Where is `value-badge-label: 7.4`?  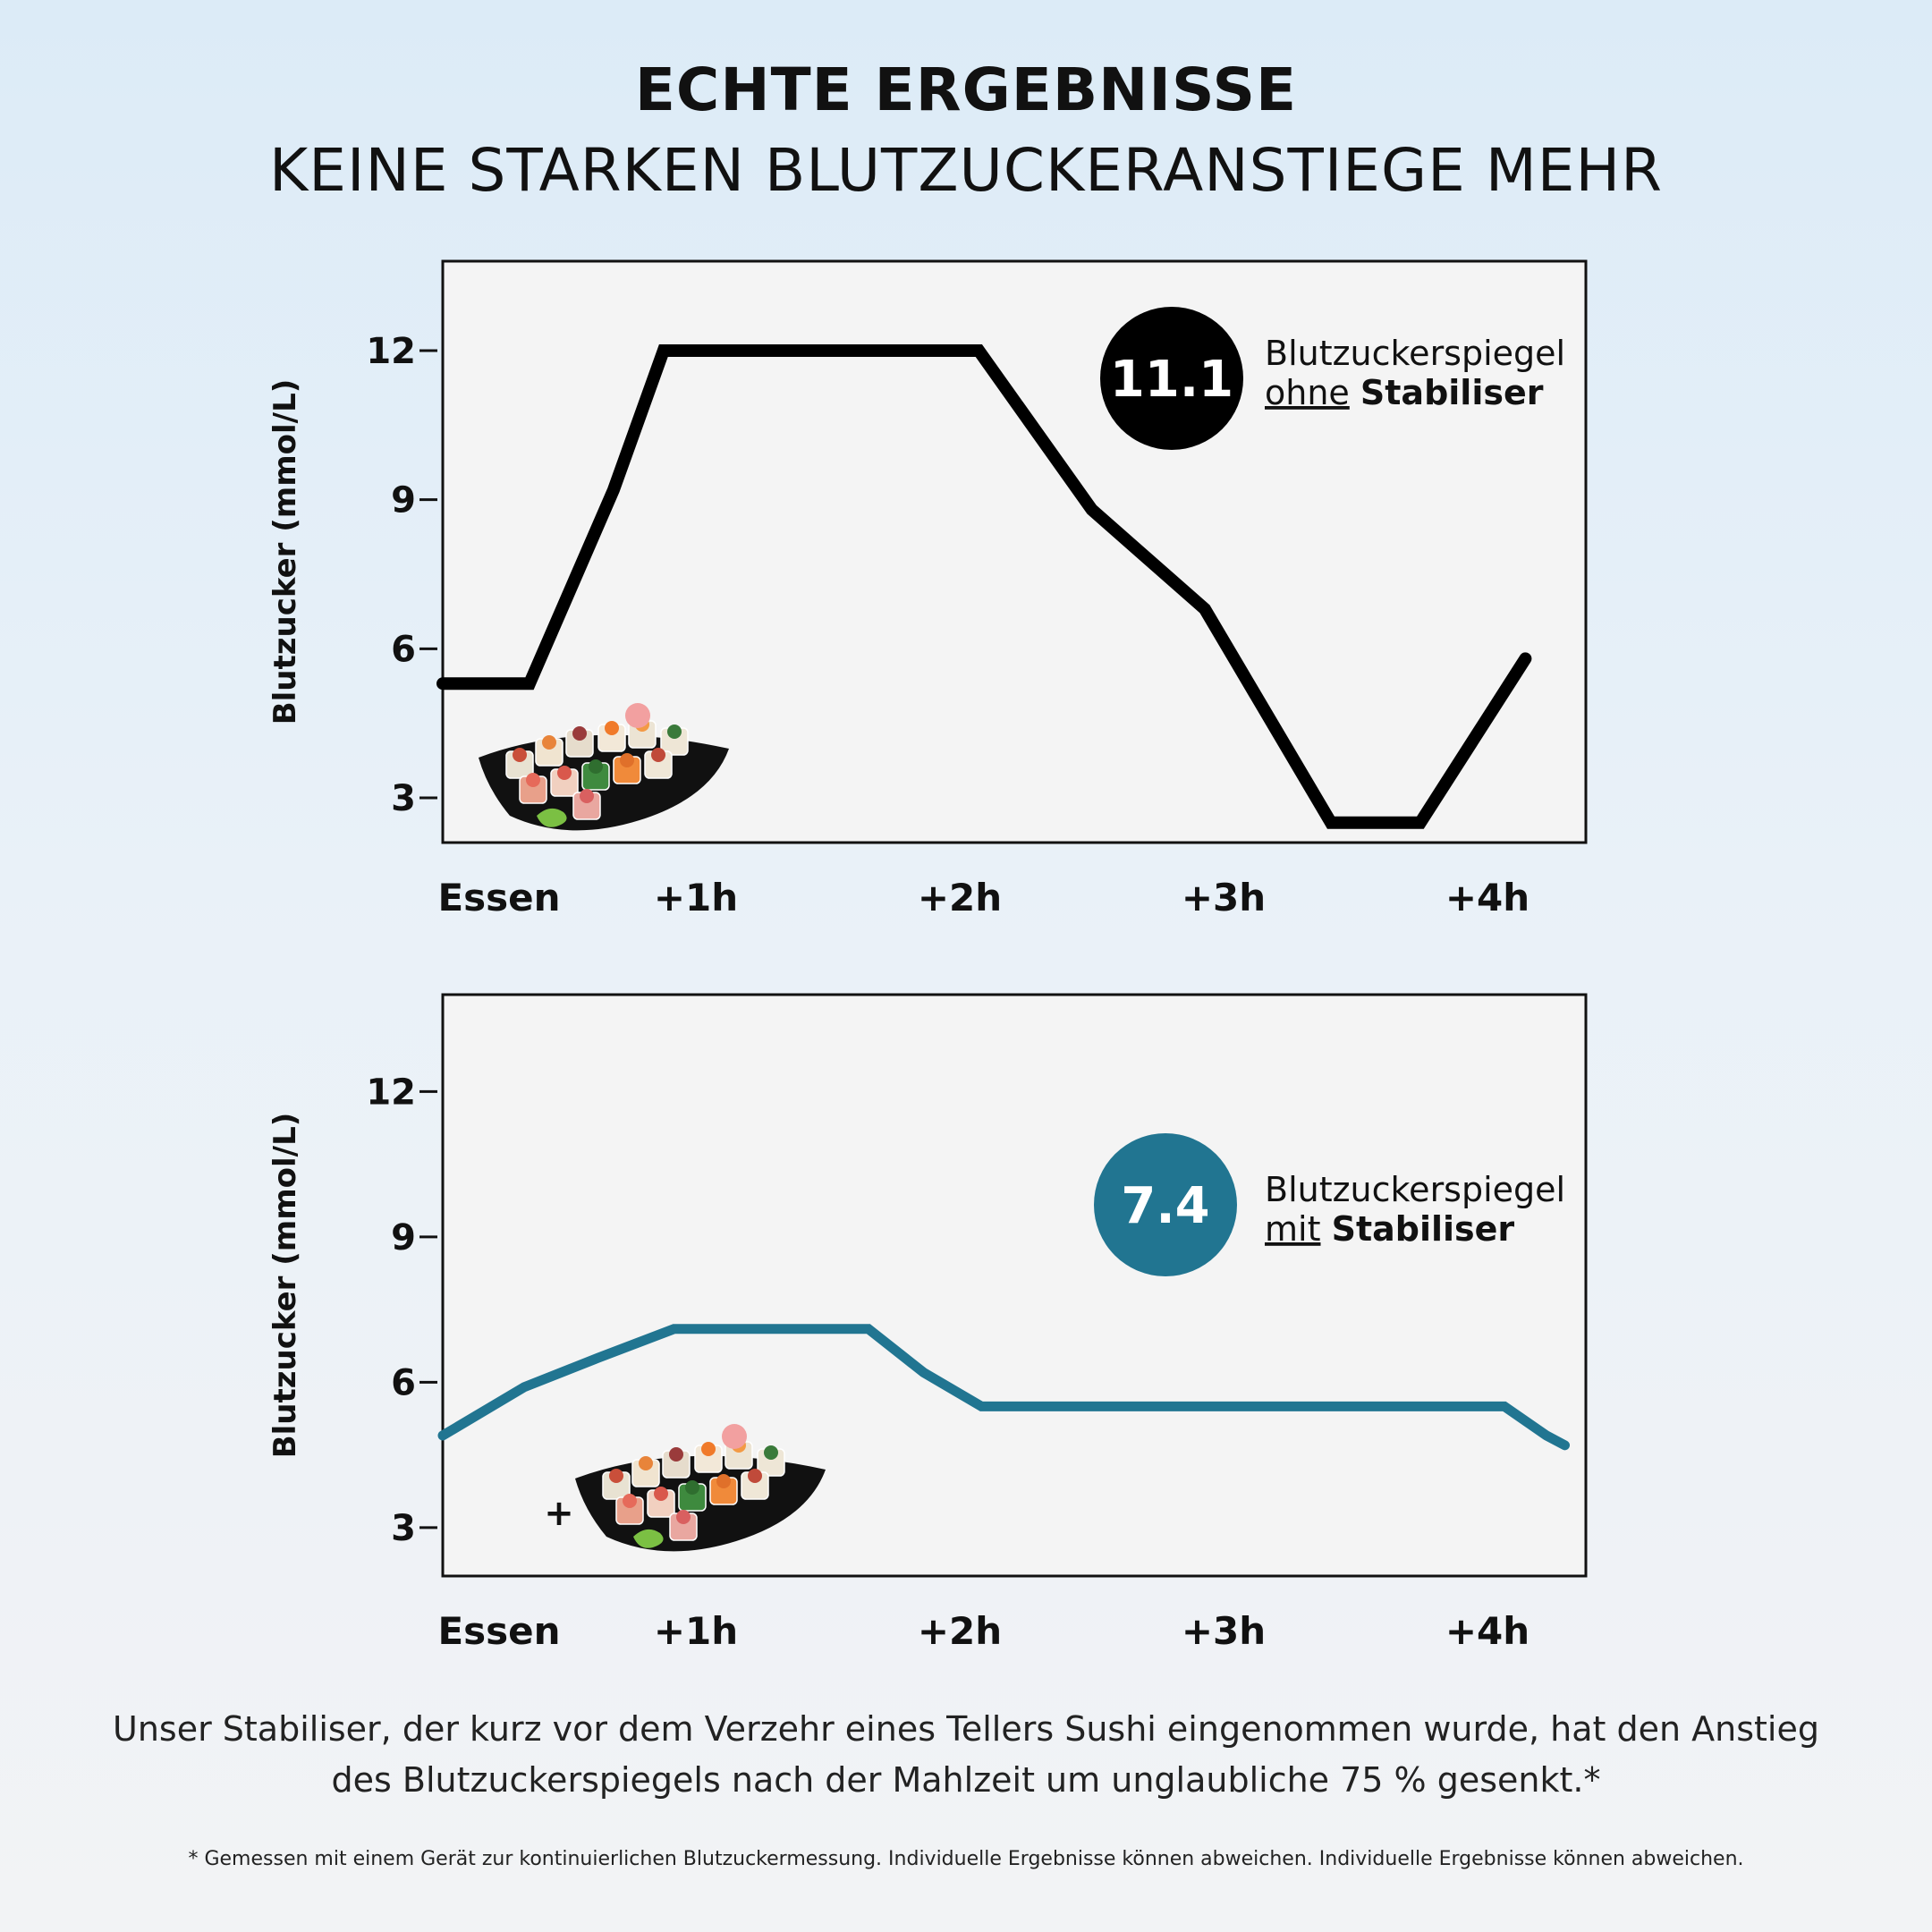 value-badge-label: 7.4 is located at coordinates (1165, 1206).